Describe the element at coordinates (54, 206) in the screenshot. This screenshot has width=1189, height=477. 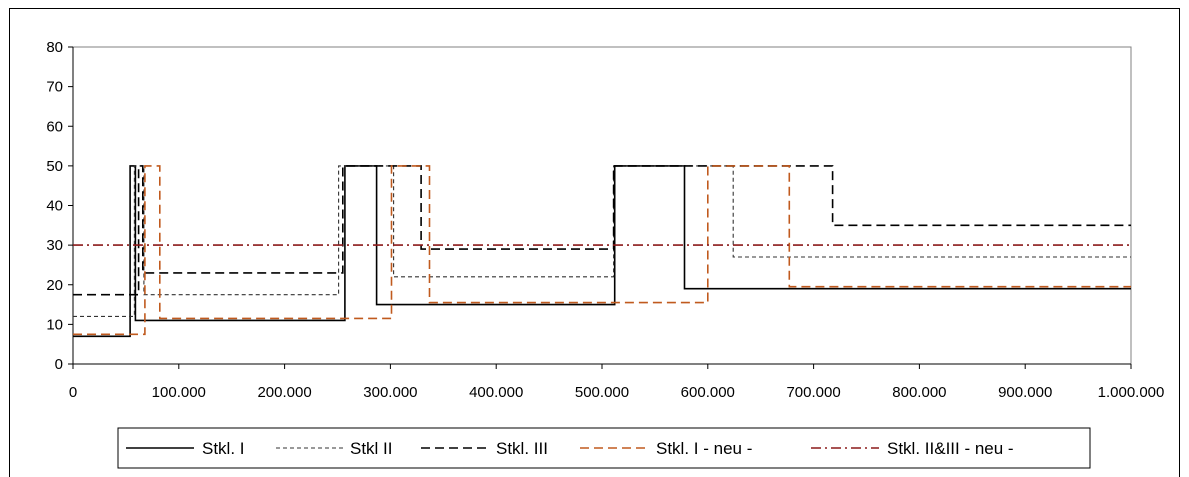
I see `y-tick-label: 40` at that location.